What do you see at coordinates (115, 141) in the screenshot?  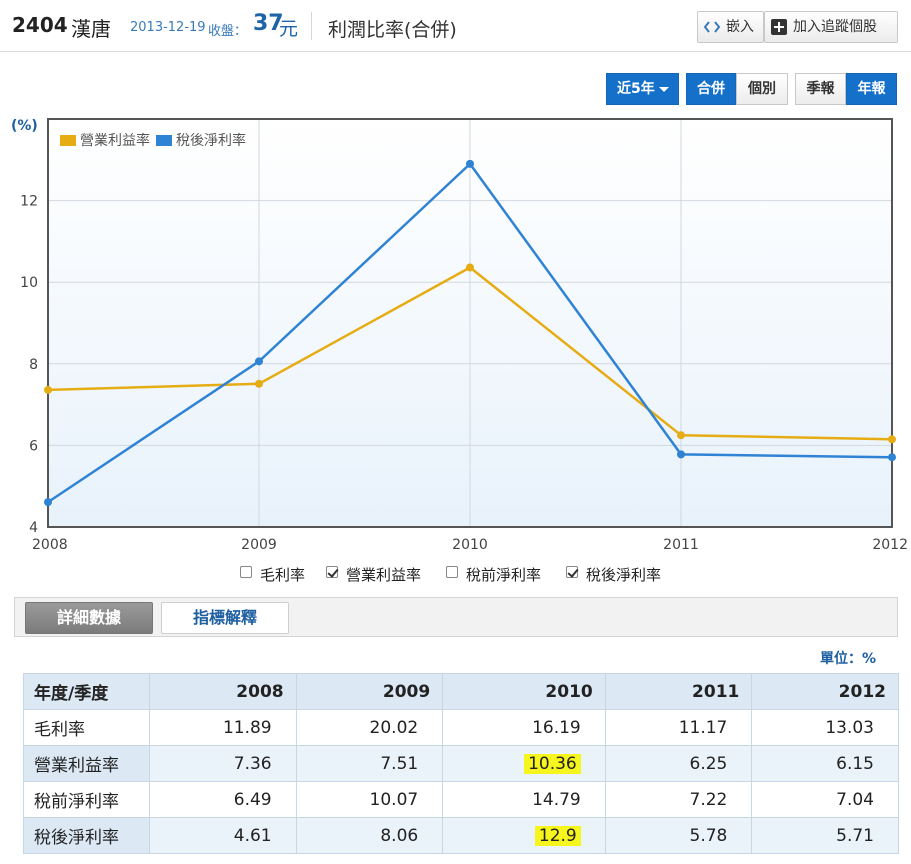 I see `legend-label: 營業利益率` at bounding box center [115, 141].